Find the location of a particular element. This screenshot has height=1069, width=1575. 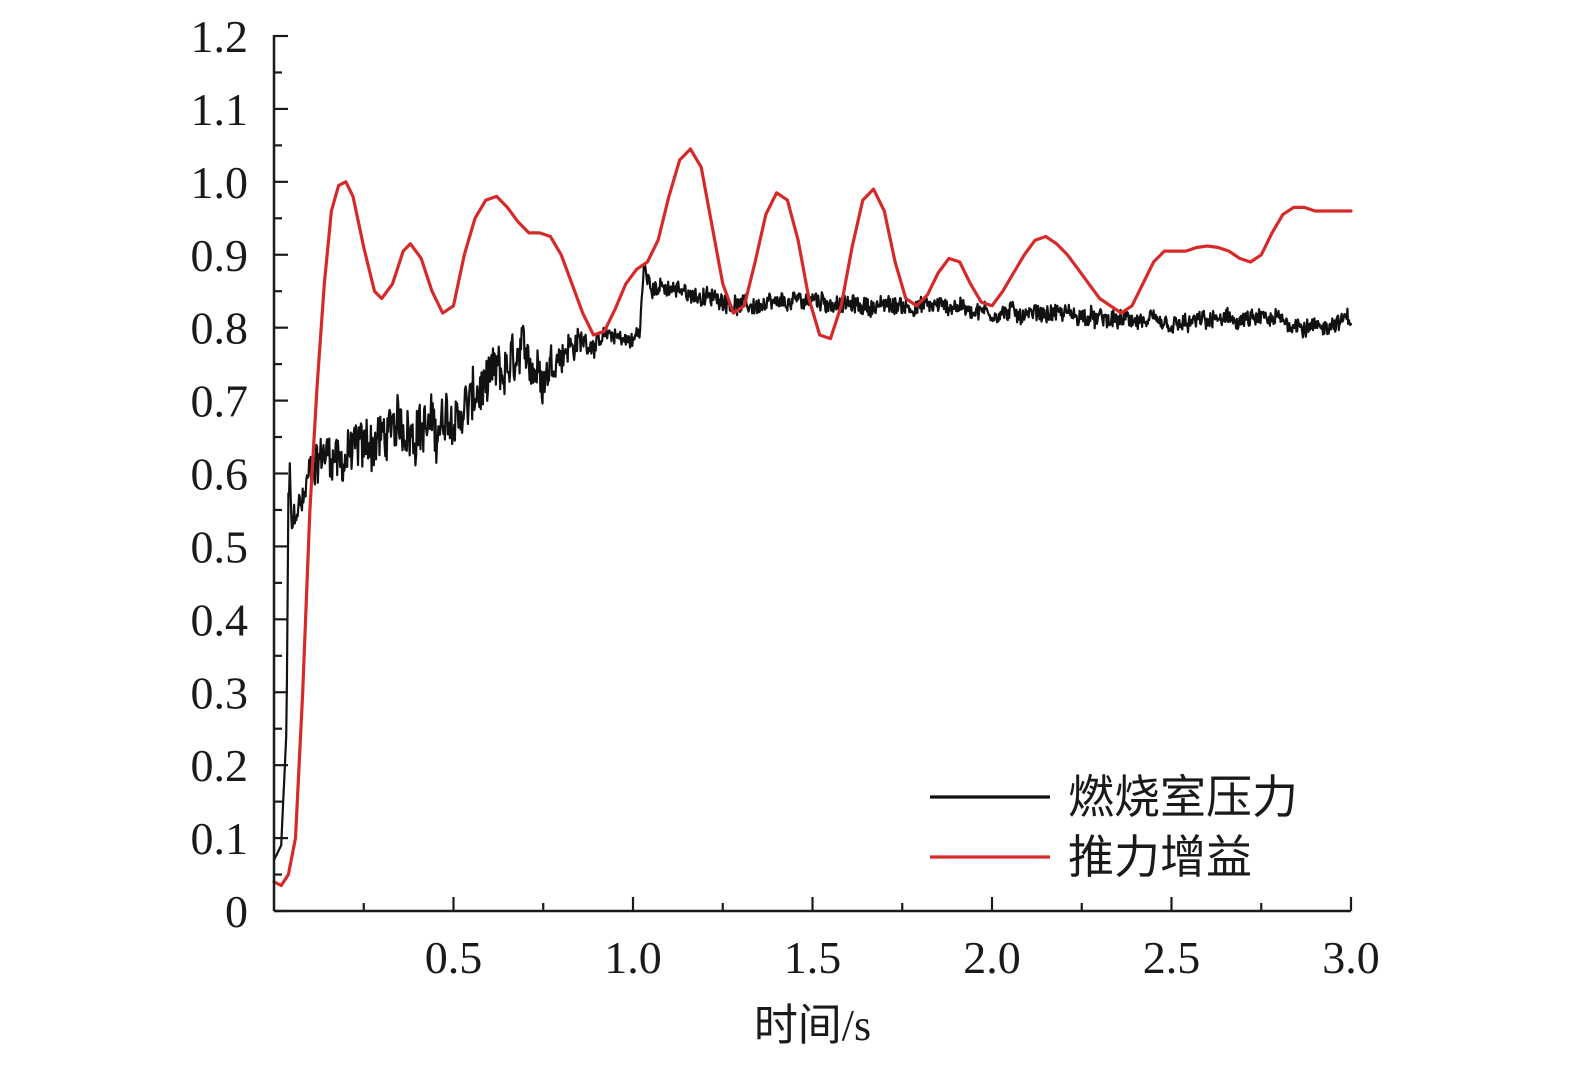

x-tick-label: 0.5 is located at coordinates (454, 957).